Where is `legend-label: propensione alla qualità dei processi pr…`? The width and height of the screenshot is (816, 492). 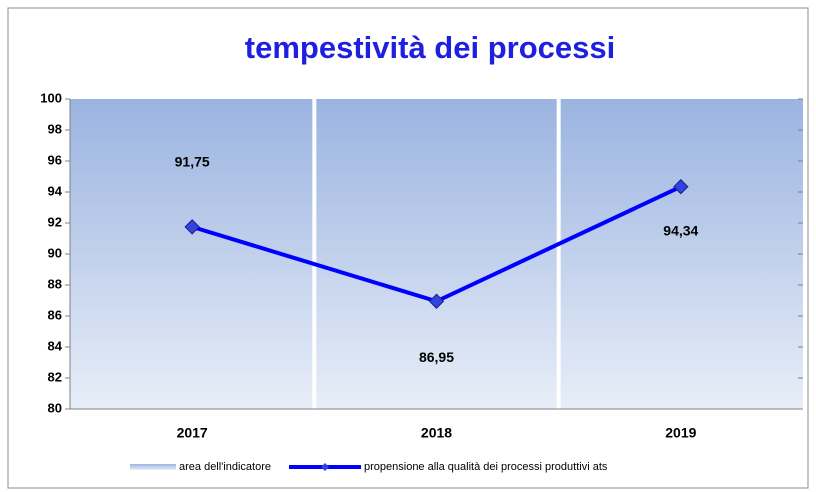 legend-label: propensione alla qualità dei processi pr… is located at coordinates (486, 467).